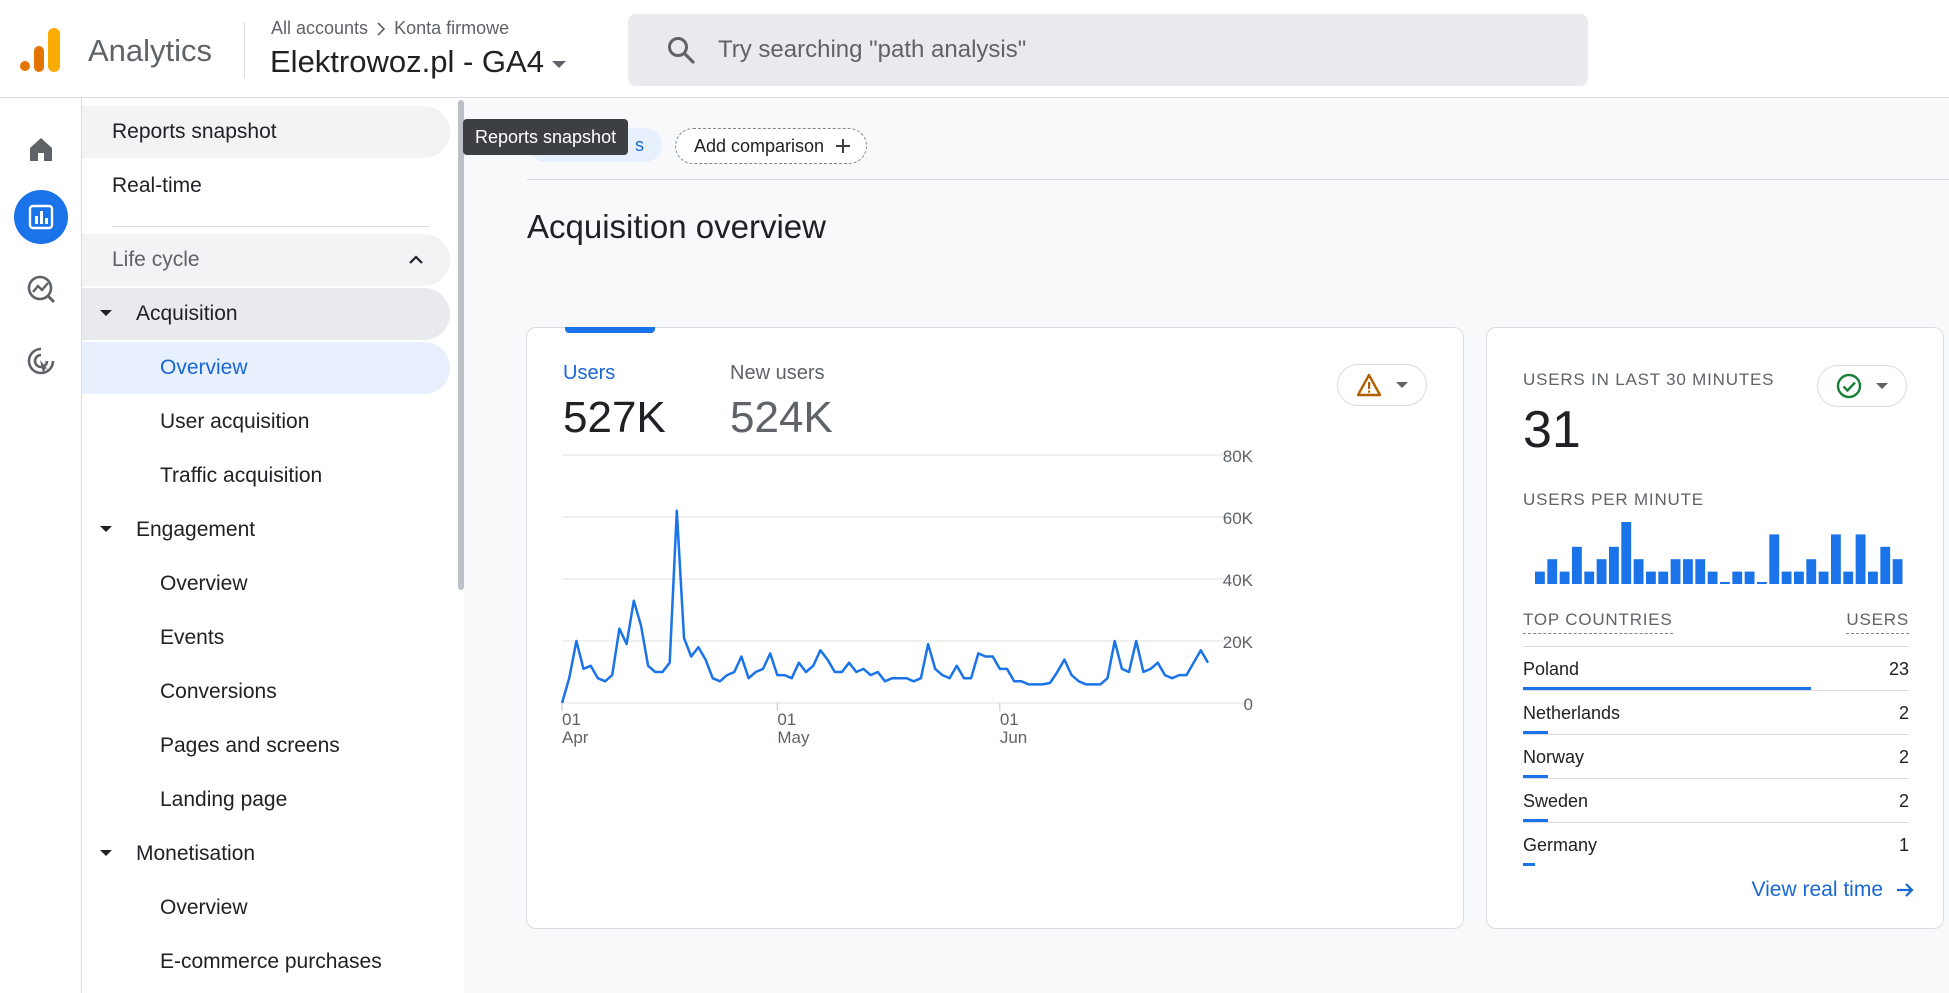 This screenshot has height=993, width=1949. What do you see at coordinates (1862, 386) in the screenshot?
I see `realtime-quality-button` at bounding box center [1862, 386].